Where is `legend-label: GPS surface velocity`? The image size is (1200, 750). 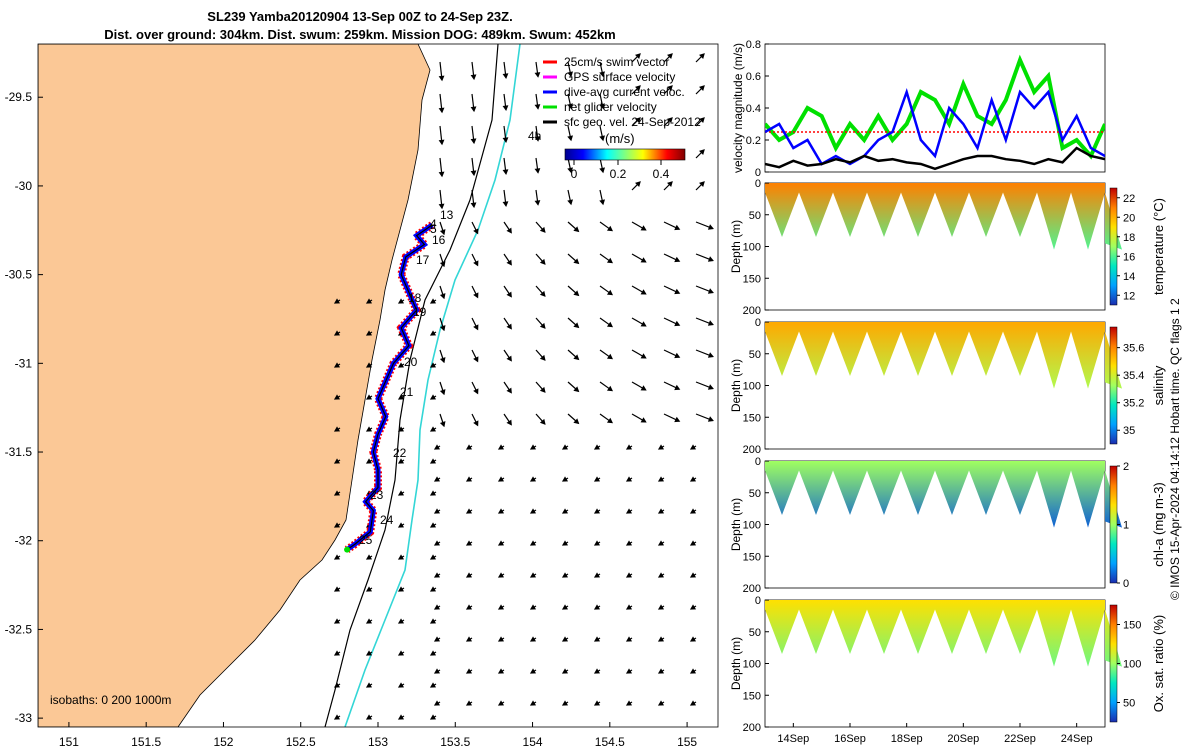 legend-label: GPS surface velocity is located at coordinates (619, 77).